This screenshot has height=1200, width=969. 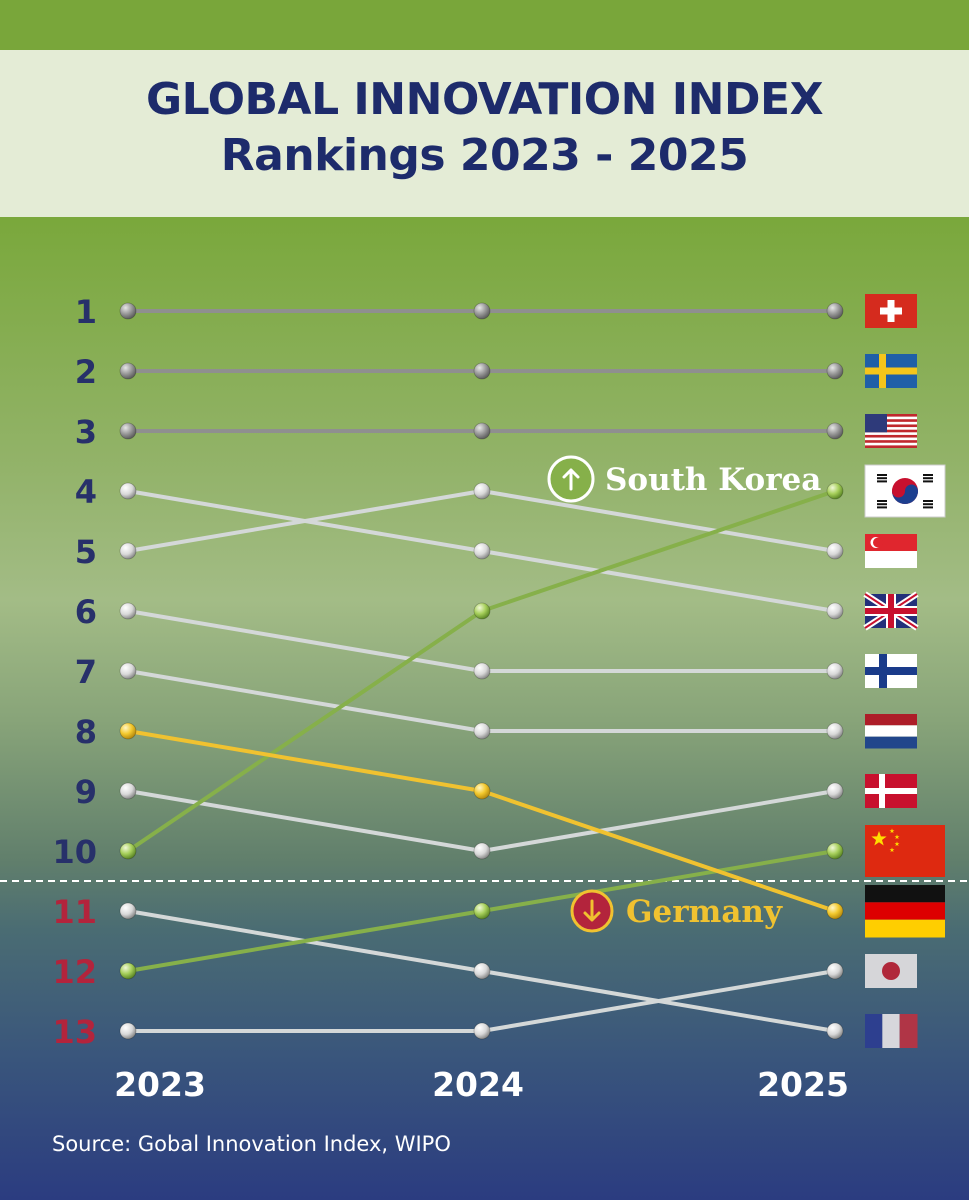 I want to click on chart-subtitle: Rankings 2023 - 2025, so click(x=484, y=155).